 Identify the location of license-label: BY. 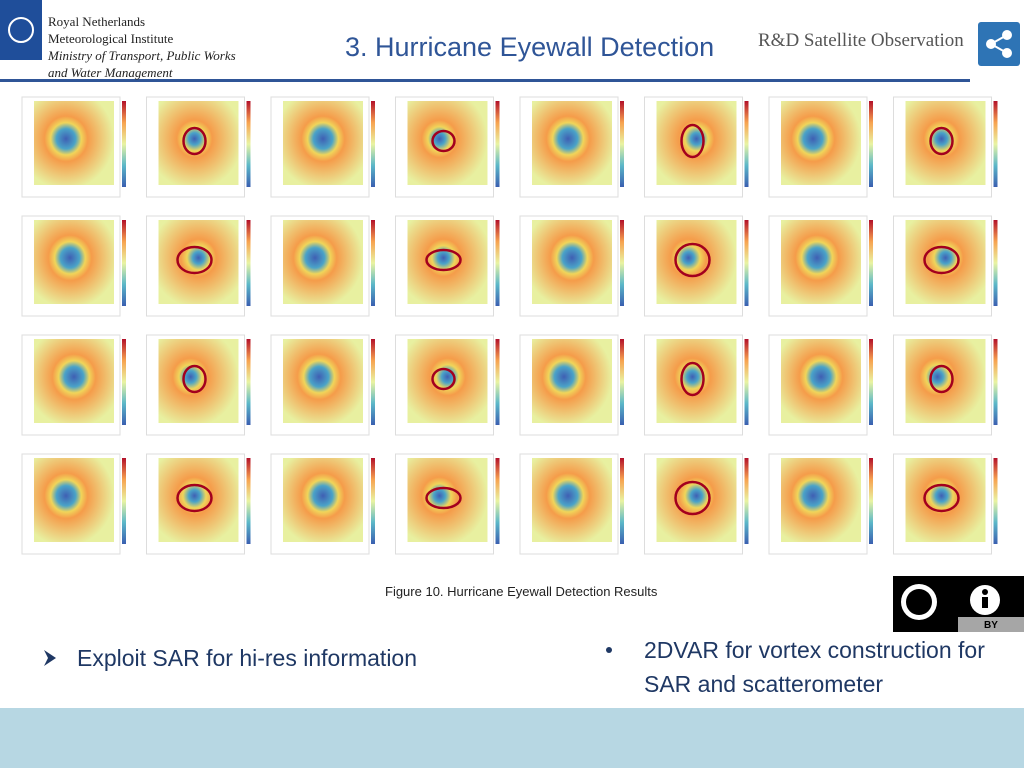
(991, 625).